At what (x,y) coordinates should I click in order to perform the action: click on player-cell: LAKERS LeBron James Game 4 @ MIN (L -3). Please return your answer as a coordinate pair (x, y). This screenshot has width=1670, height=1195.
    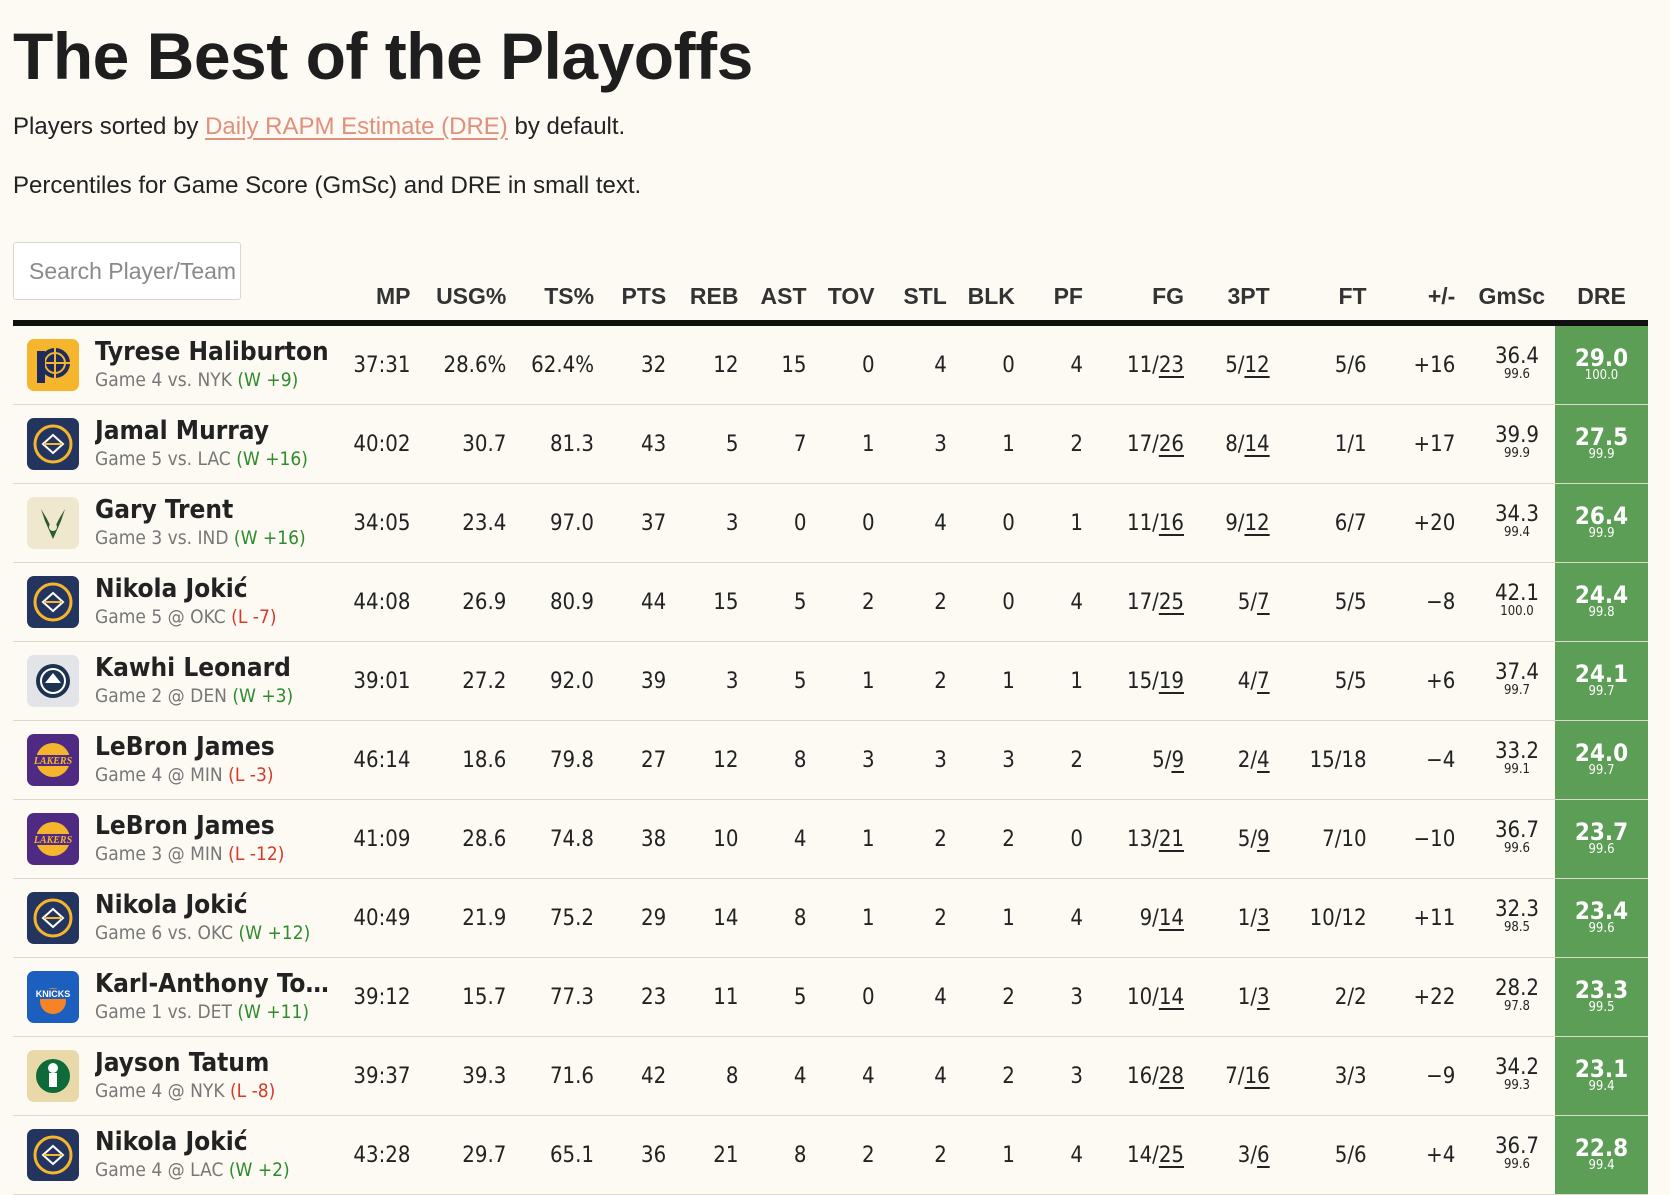
    Looking at the image, I should click on (175, 760).